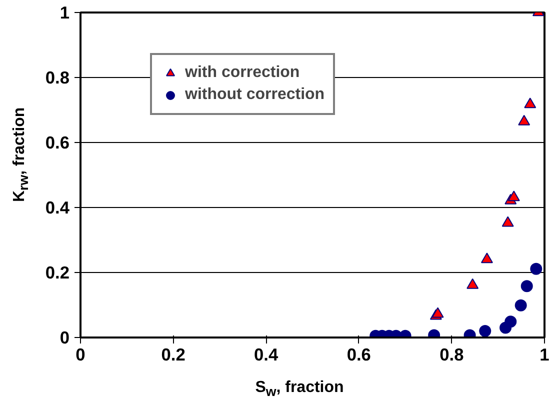  What do you see at coordinates (255, 95) in the screenshot?
I see `legend-label: without correction` at bounding box center [255, 95].